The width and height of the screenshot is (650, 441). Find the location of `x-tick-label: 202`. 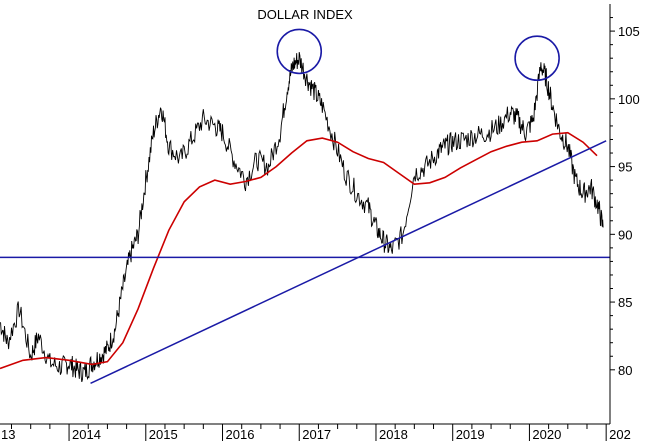

x-tick-label: 202 is located at coordinates (620, 434).